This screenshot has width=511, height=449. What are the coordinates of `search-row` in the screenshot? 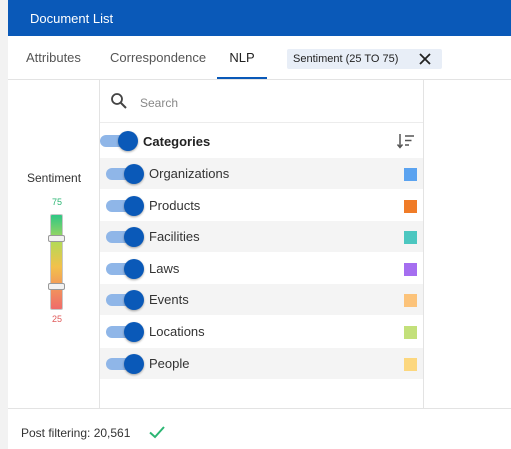 It's located at (261, 101).